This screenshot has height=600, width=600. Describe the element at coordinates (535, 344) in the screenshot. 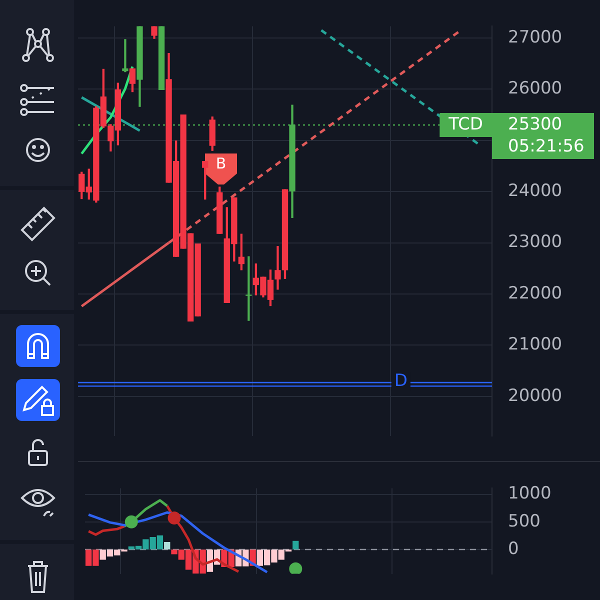

I see `y-tick-label: 21000` at that location.